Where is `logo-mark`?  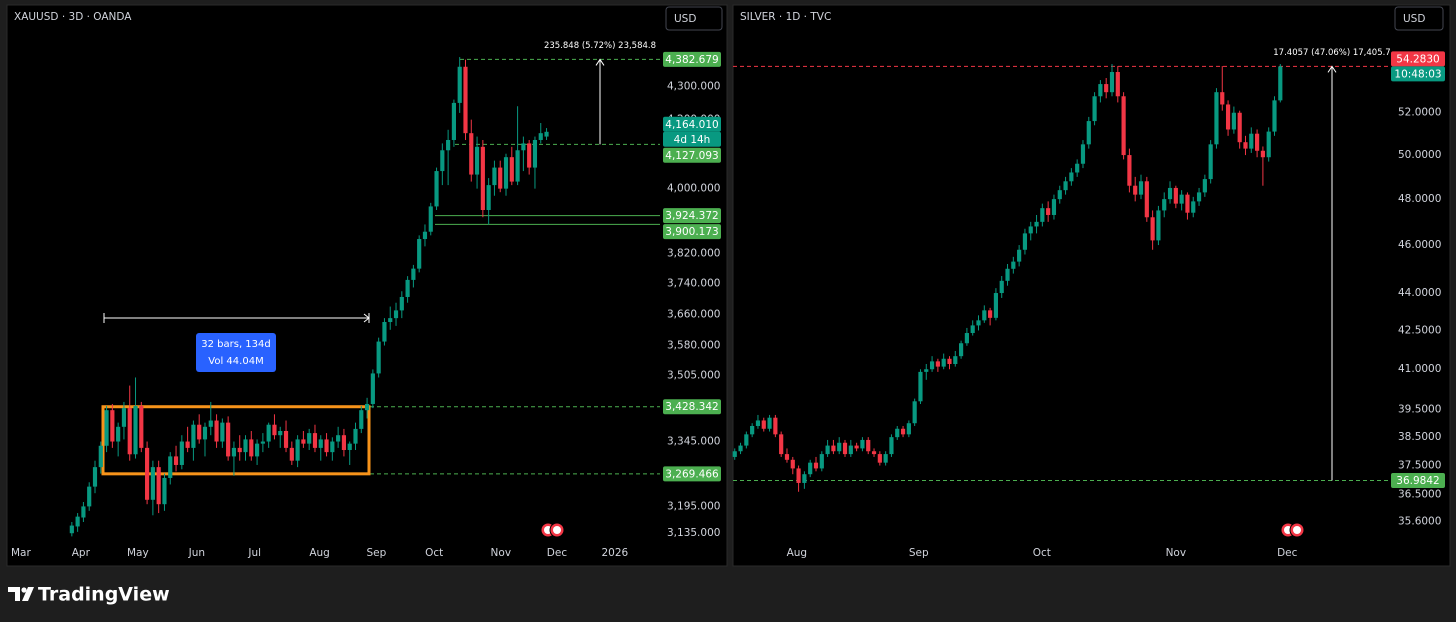 logo-mark is located at coordinates (21, 594).